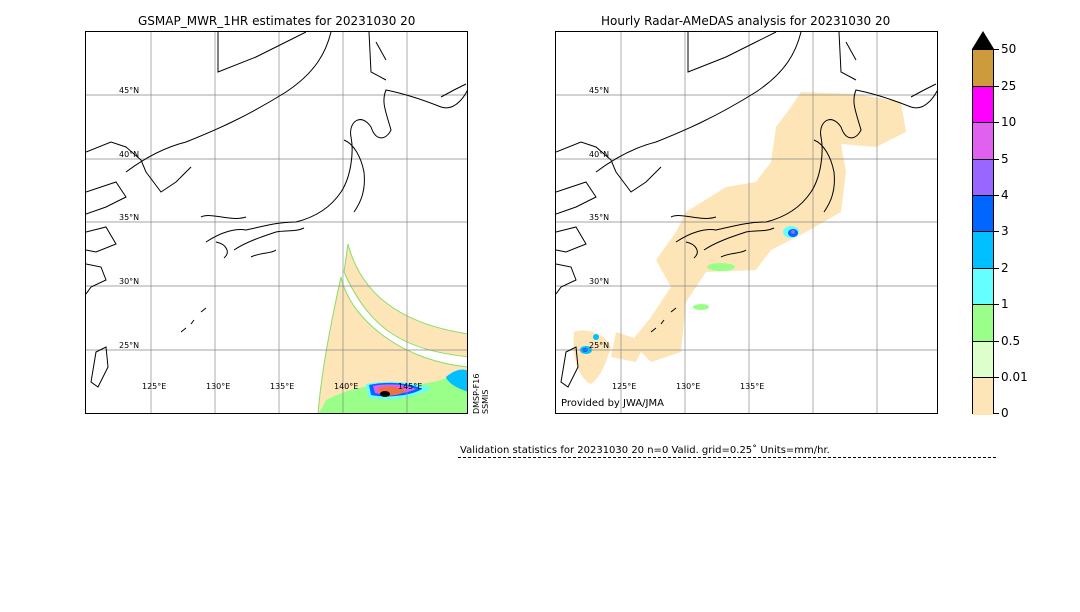 The image size is (1080, 612). What do you see at coordinates (1005, 159) in the screenshot?
I see `colorbar-tick-label: 5` at bounding box center [1005, 159].